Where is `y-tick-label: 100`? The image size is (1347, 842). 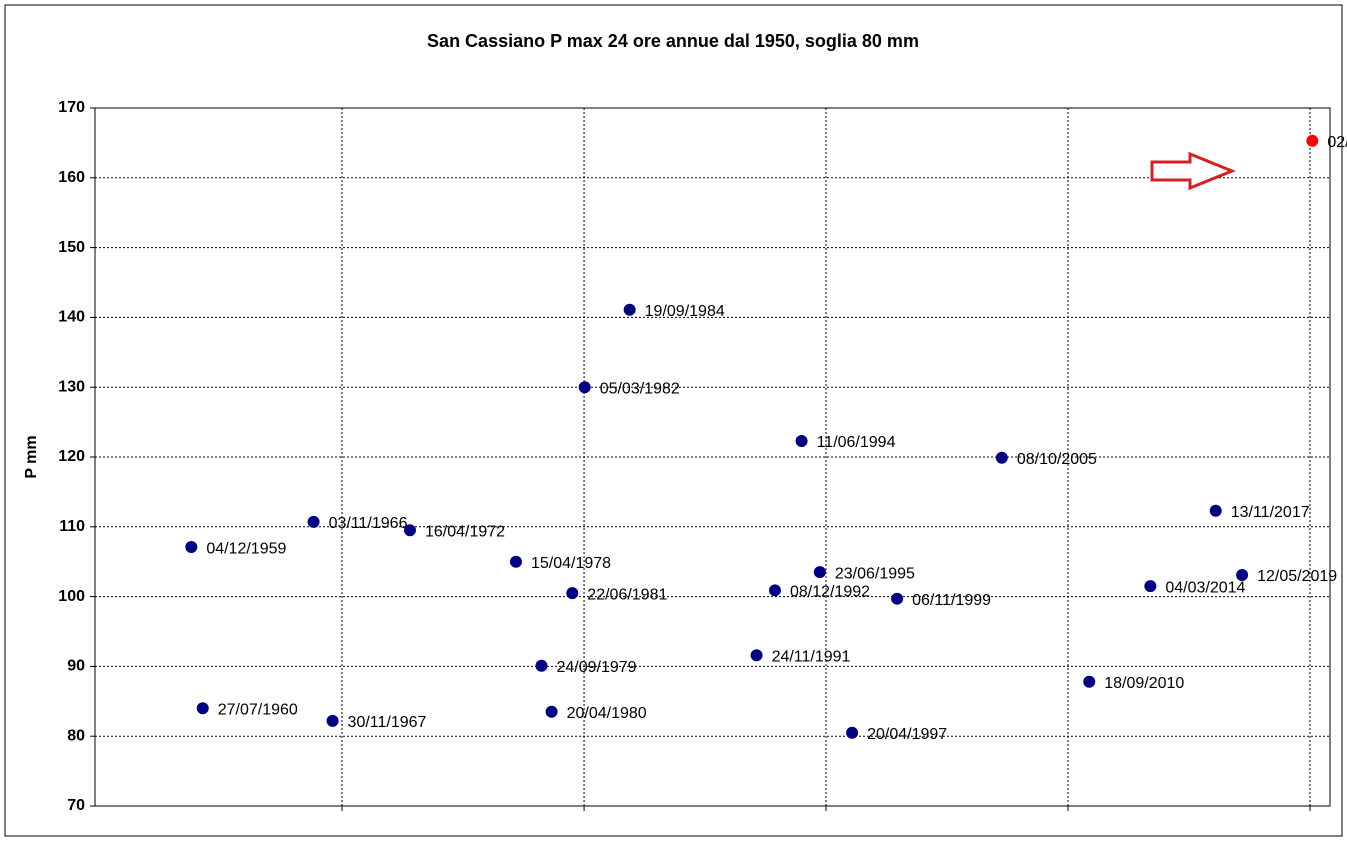
y-tick-label: 100 is located at coordinates (71, 596).